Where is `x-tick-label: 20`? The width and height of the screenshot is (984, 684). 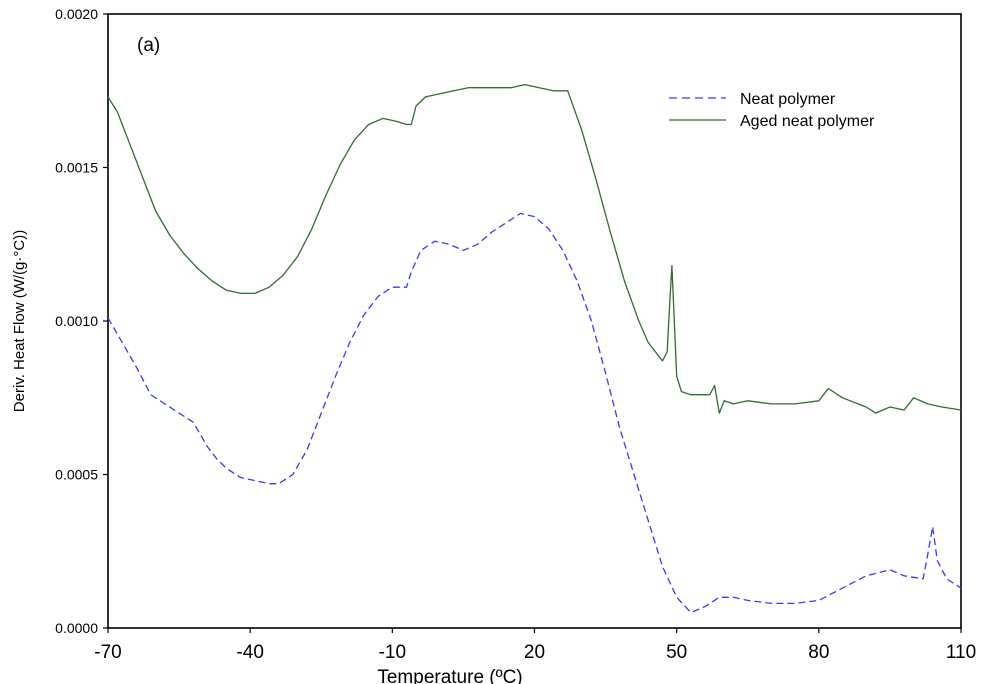 x-tick-label: 20 is located at coordinates (534, 652).